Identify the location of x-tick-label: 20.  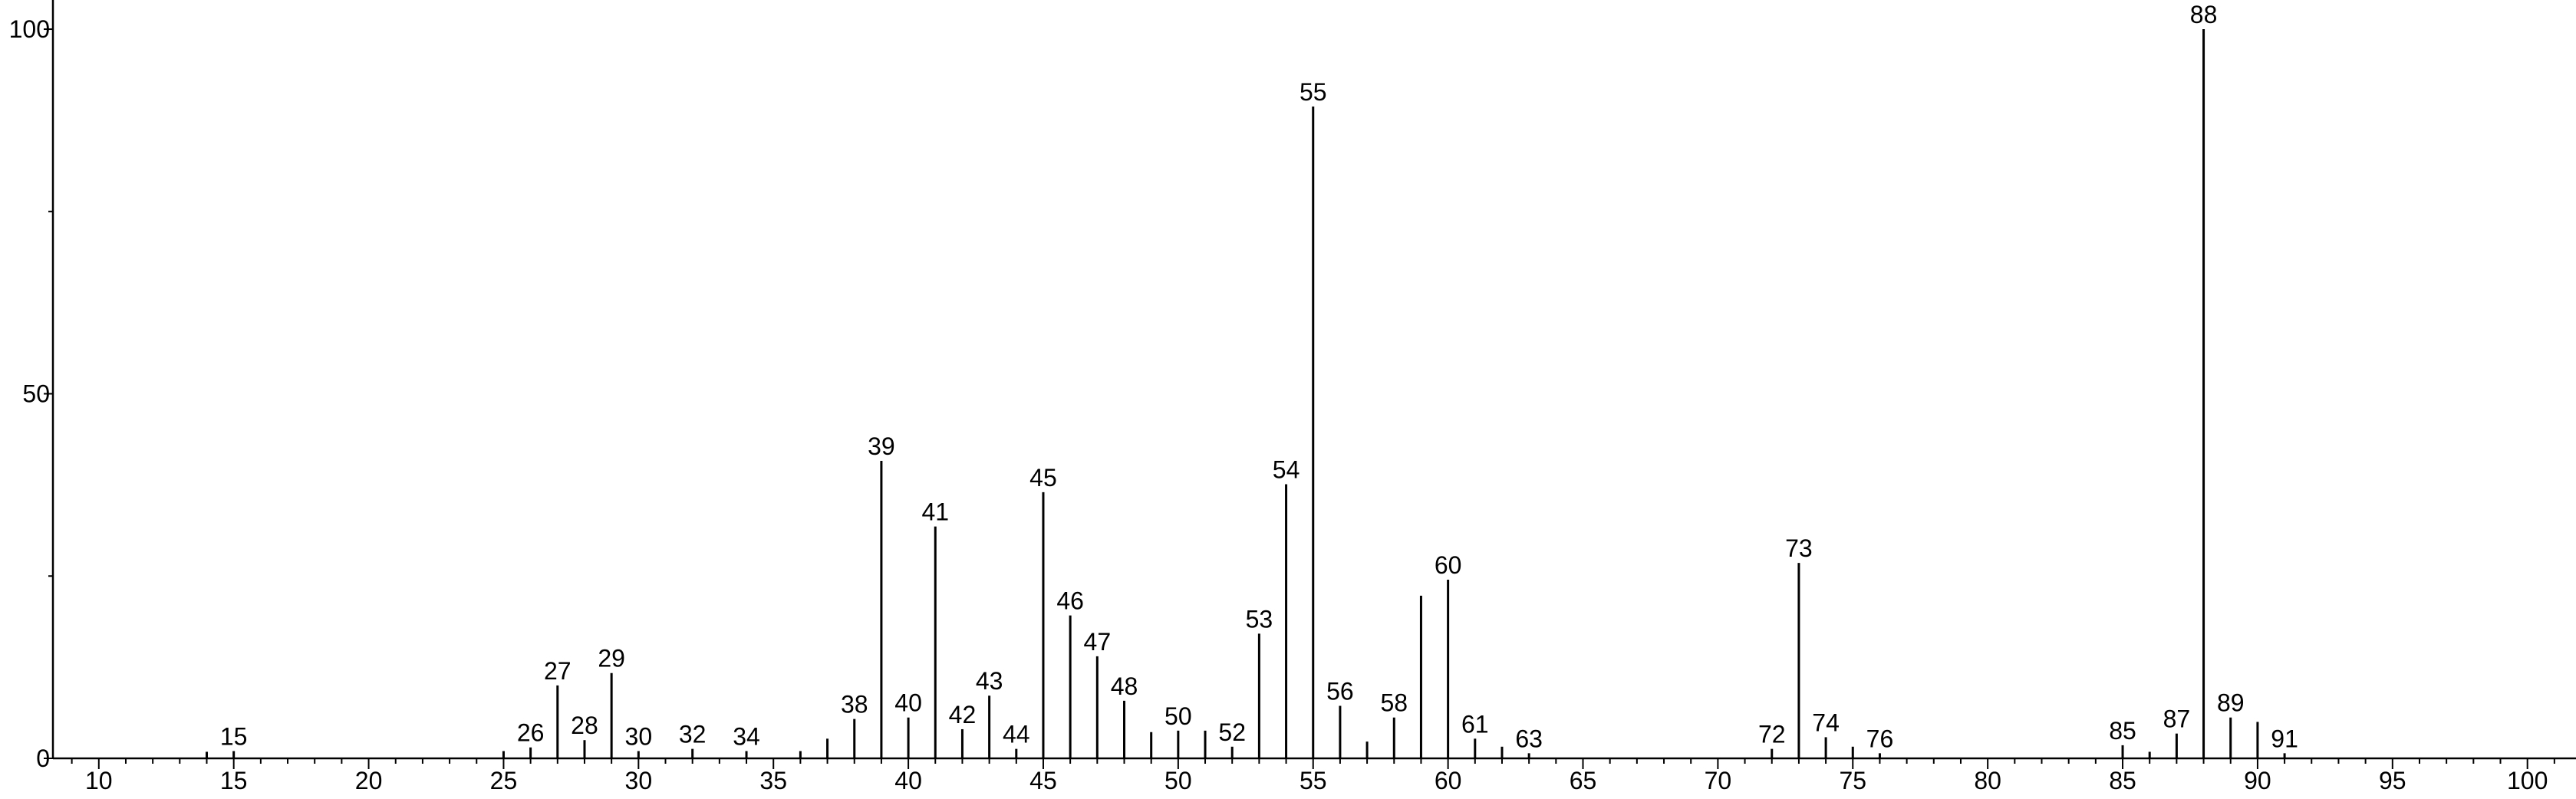
(369, 780).